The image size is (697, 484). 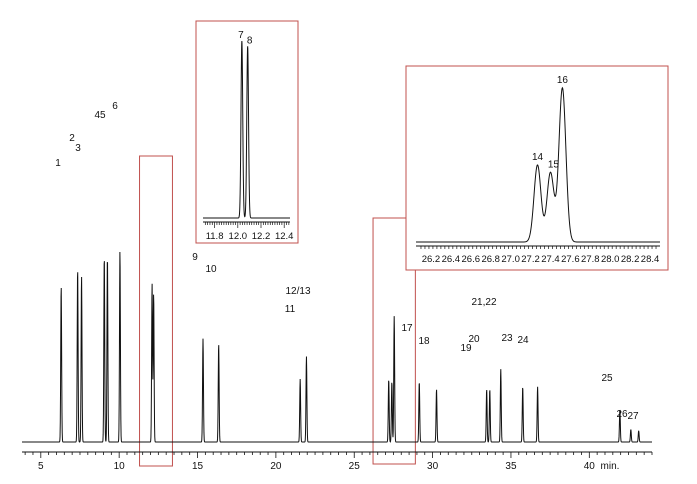 What do you see at coordinates (58, 163) in the screenshot?
I see `peak-label: 1` at bounding box center [58, 163].